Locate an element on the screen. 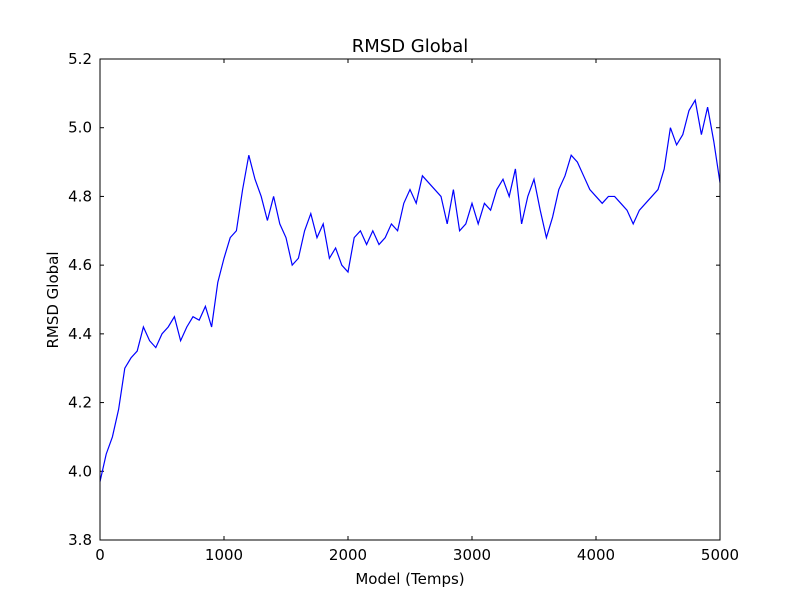  x-tick-label: 5000 is located at coordinates (720, 555).